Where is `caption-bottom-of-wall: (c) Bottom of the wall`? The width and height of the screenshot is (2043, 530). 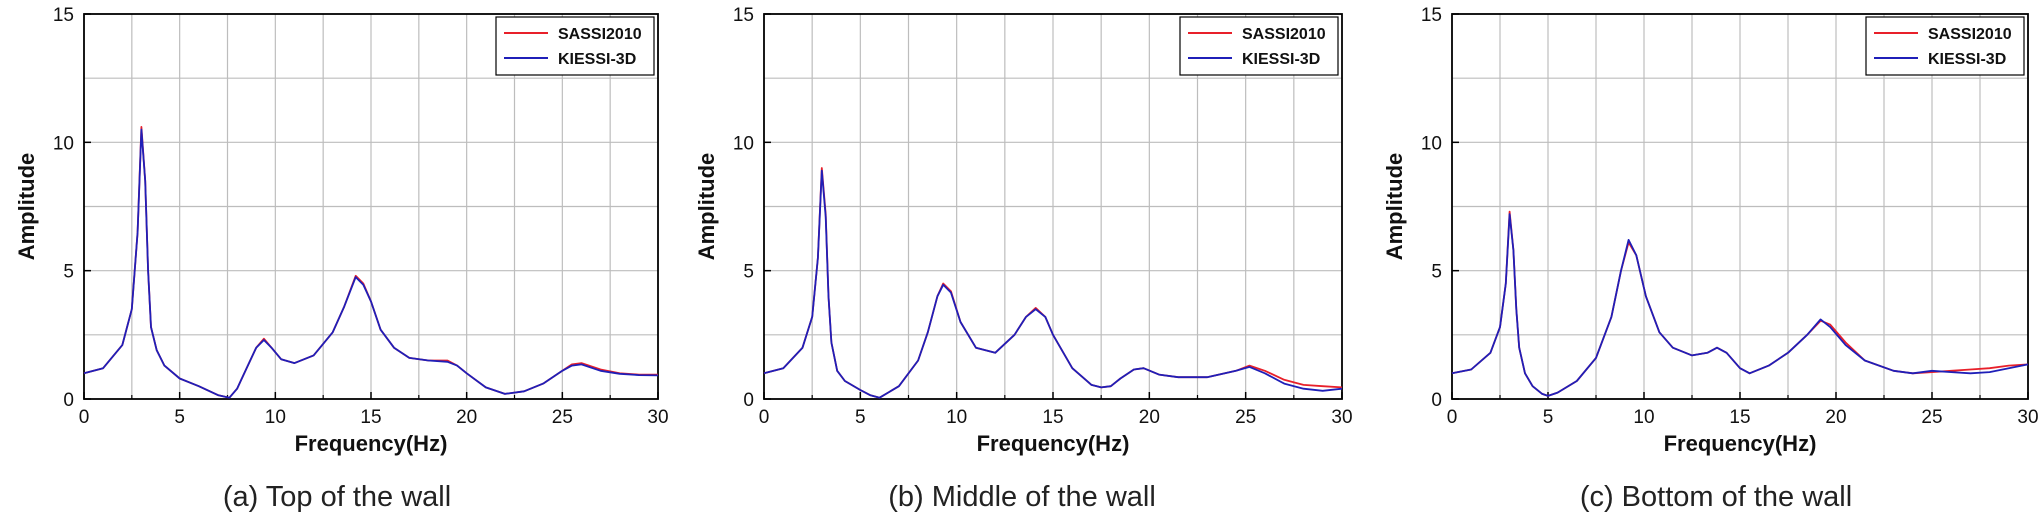 caption-bottom-of-wall: (c) Bottom of the wall is located at coordinates (1716, 497).